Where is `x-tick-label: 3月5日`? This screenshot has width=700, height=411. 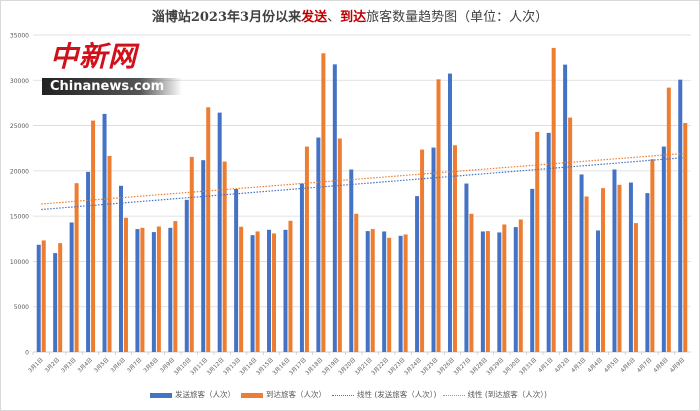 x-tick-label: 3月5日 is located at coordinates (102, 365).